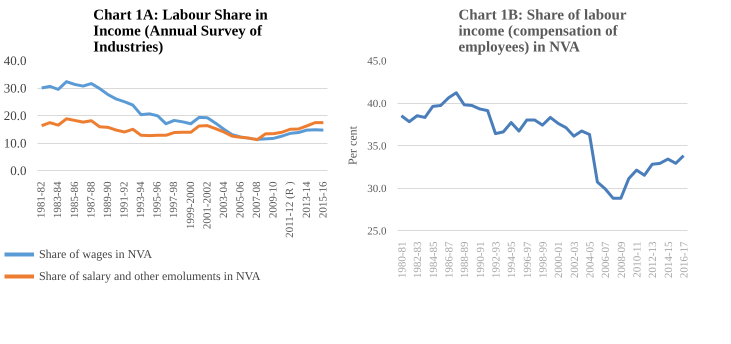 The height and width of the screenshot is (344, 731). I want to click on x-tick-label: 2006-07, so click(606, 259).